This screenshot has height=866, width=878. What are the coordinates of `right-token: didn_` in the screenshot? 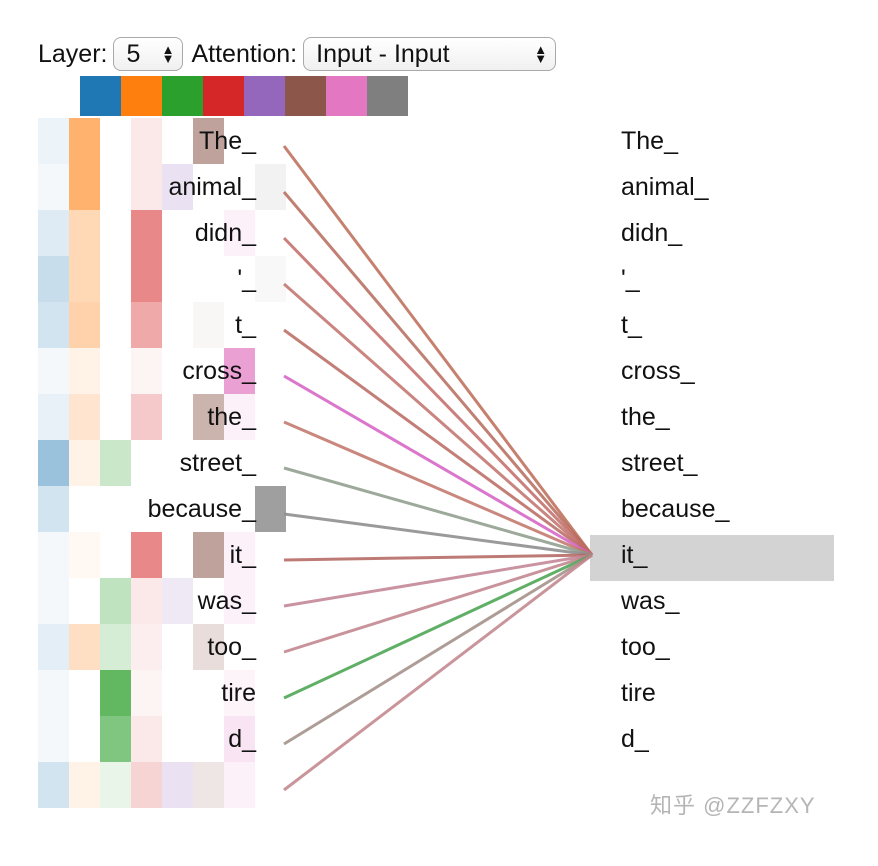 It's located at (652, 233).